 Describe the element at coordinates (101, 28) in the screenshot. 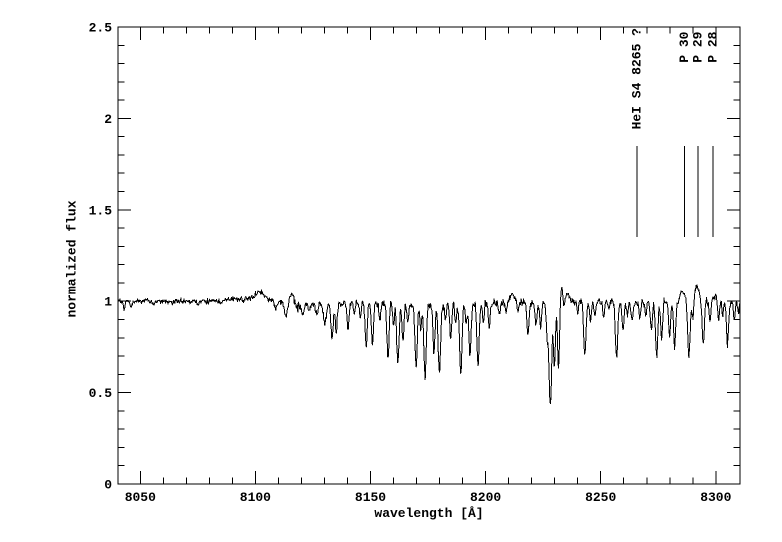

I see `svg-text: 2.5` at that location.